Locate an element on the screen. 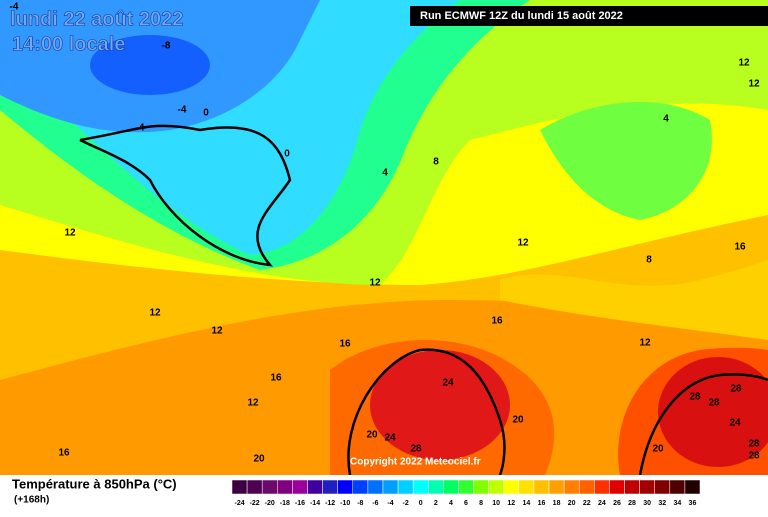 This screenshot has width=768, height=517. colorbar-label: 24 is located at coordinates (602, 503).